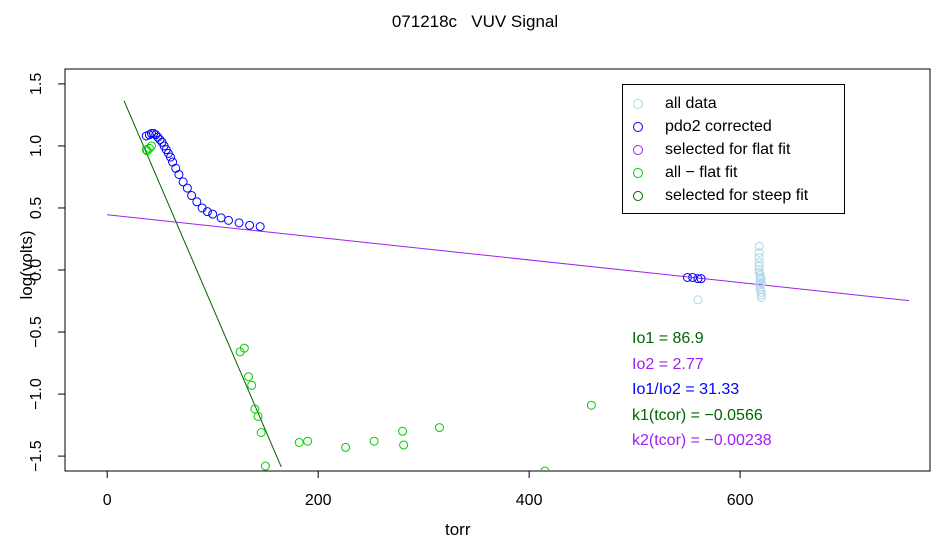 This screenshot has width=950, height=550. What do you see at coordinates (36, 270) in the screenshot?
I see `y-tick-label: 0.0` at bounding box center [36, 270].